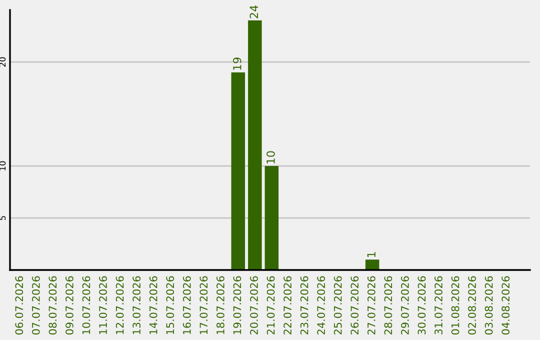 Image resolution: width=540 pixels, height=340 pixels. I want to click on x-tick-label: 30.07.2026, so click(422, 305).